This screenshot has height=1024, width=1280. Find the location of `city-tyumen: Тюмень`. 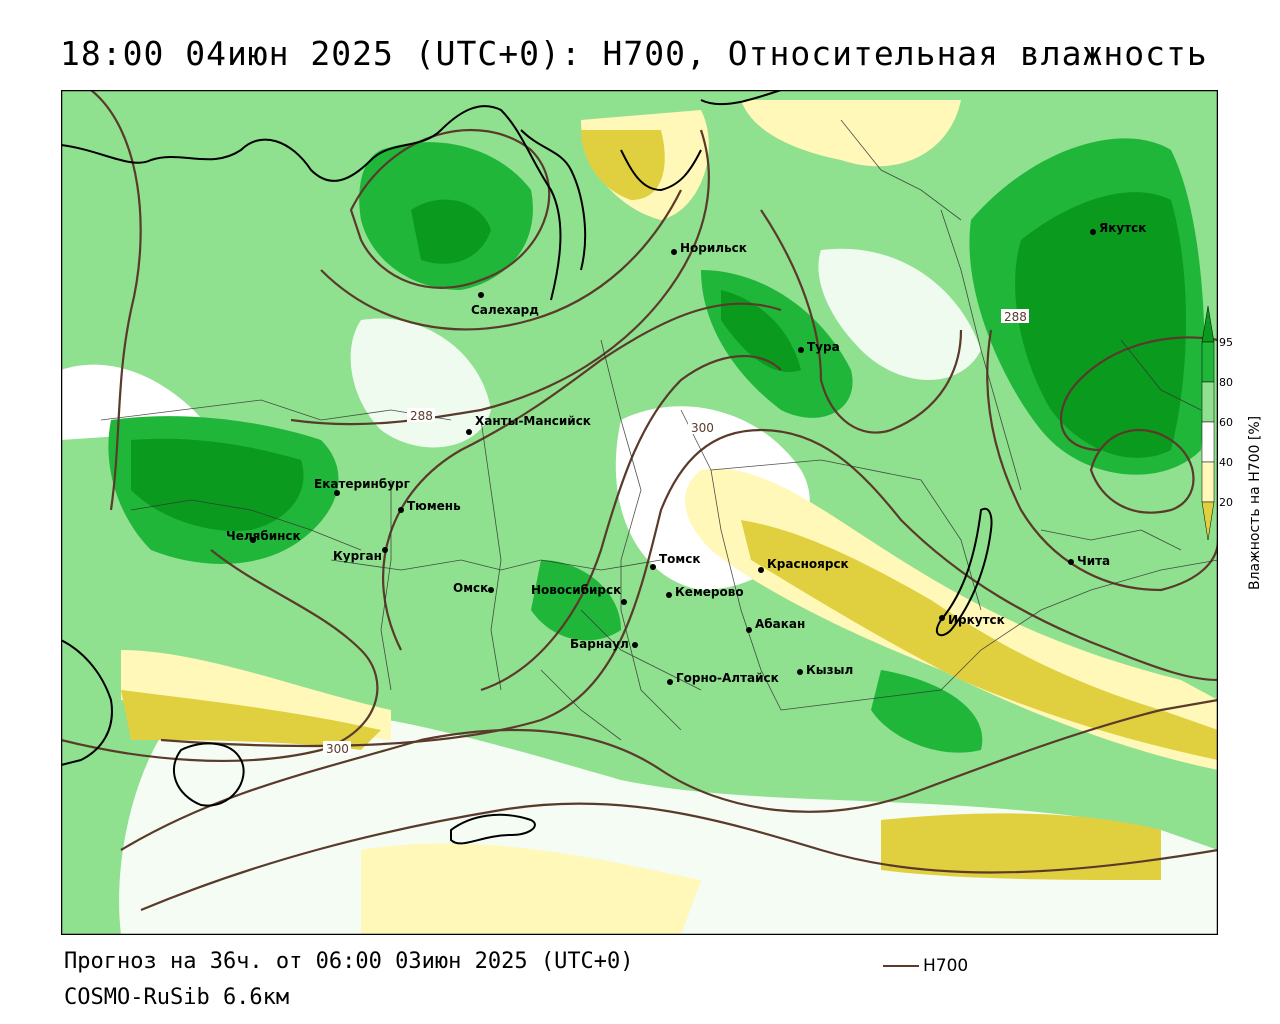

city-tyumen: Тюмень is located at coordinates (429, 506).